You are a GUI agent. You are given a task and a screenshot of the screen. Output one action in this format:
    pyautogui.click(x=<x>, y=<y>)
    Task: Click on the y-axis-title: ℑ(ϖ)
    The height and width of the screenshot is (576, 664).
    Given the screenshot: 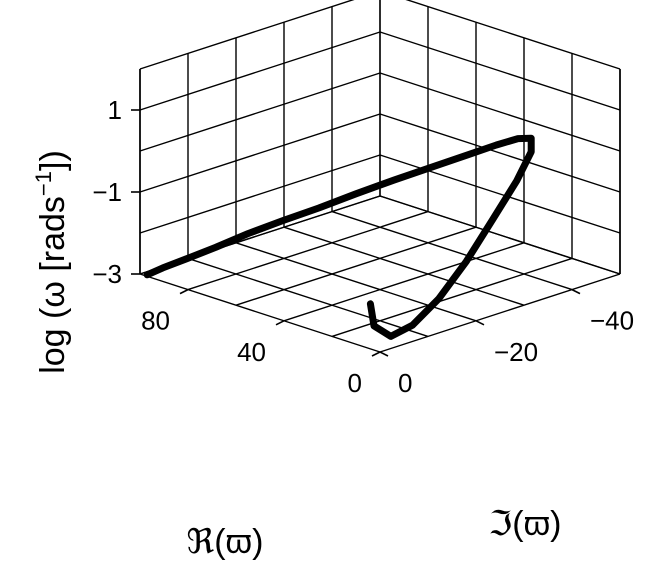 What is the action you would take?
    pyautogui.click(x=525, y=524)
    